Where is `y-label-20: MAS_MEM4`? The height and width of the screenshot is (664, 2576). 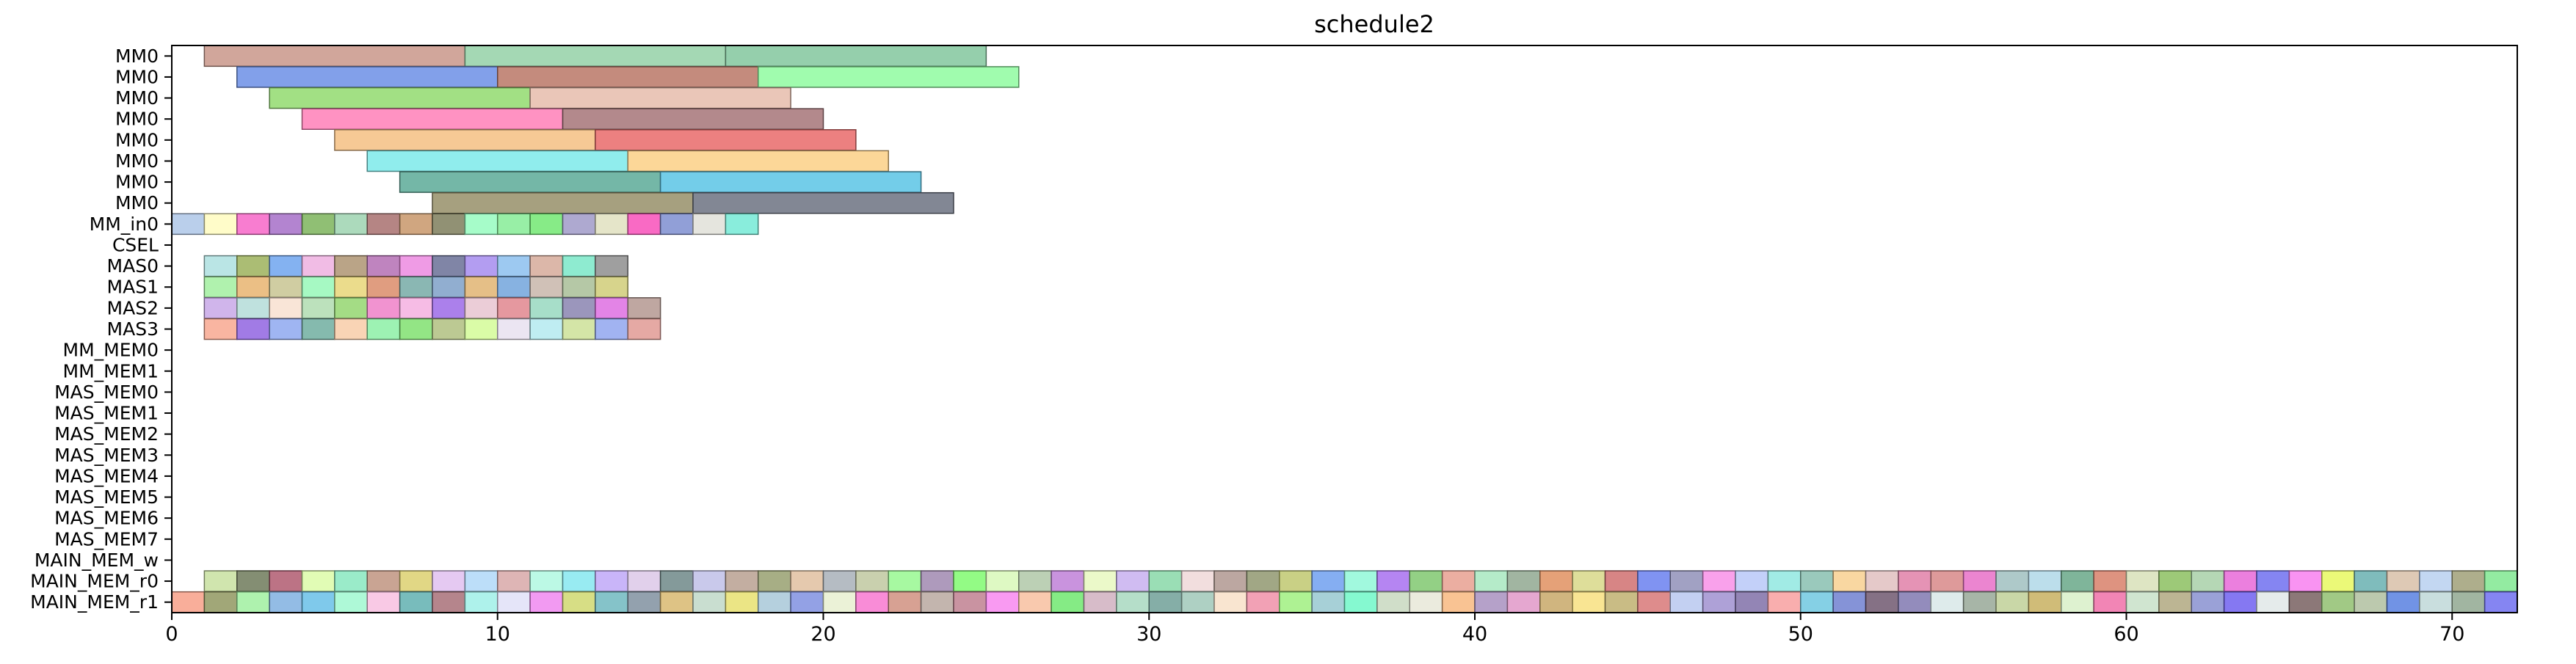 y-label-20: MAS_MEM4 is located at coordinates (107, 475).